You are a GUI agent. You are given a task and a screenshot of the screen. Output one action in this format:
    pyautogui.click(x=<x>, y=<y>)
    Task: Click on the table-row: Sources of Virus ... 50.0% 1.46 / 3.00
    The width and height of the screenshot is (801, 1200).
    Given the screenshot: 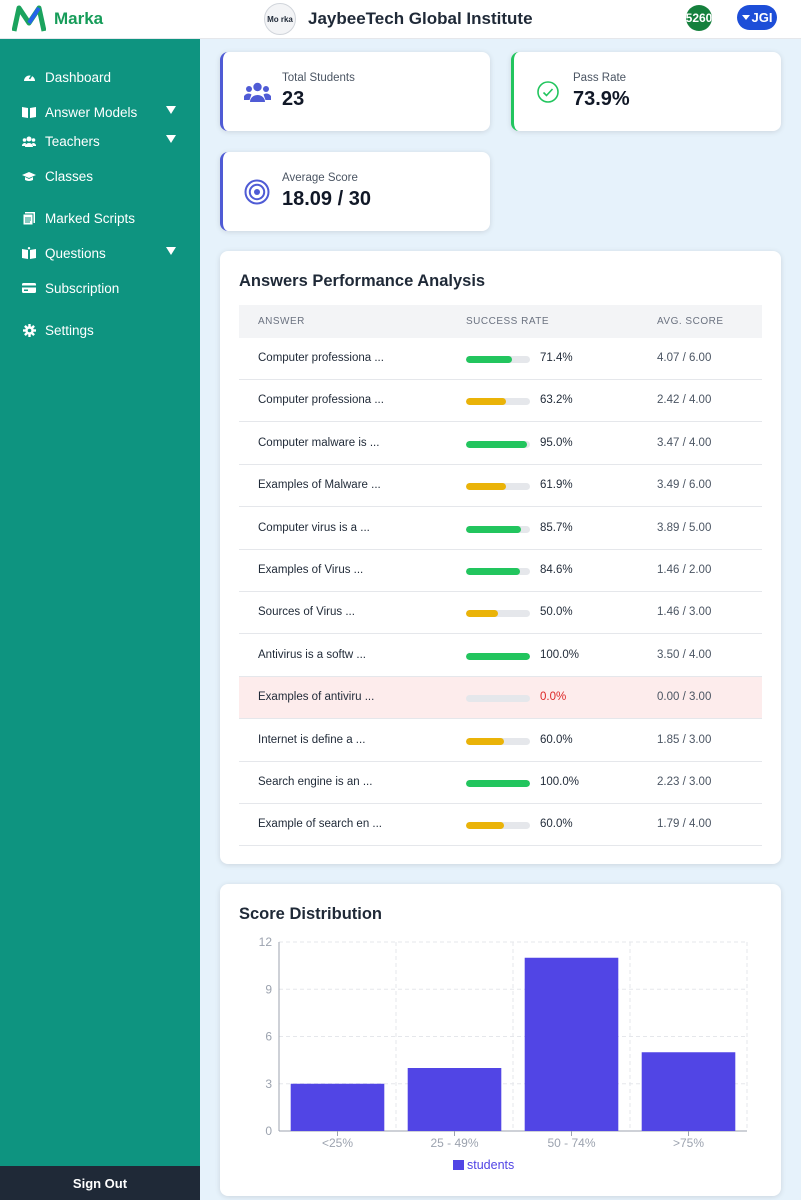 What is the action you would take?
    pyautogui.click(x=500, y=613)
    